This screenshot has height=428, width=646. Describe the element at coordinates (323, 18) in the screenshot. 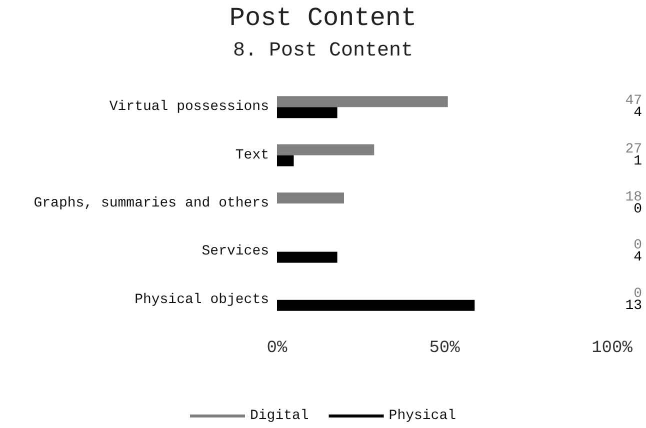

I see `chart-title: Post Content` at that location.